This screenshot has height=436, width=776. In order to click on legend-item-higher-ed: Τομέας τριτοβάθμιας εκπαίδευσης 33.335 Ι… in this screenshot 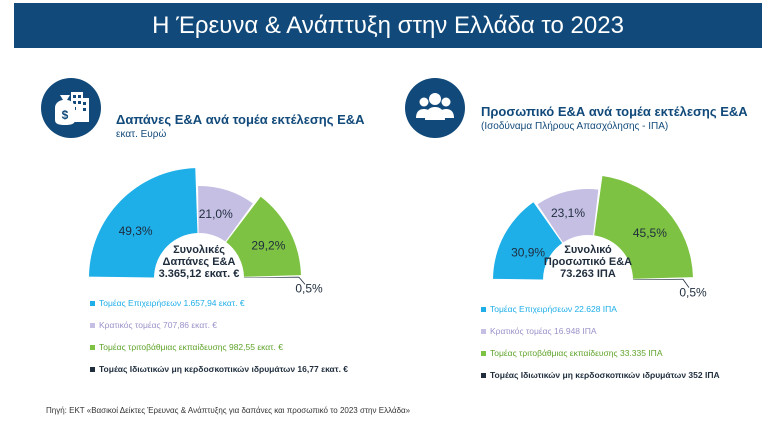, I will do `click(572, 353)`.